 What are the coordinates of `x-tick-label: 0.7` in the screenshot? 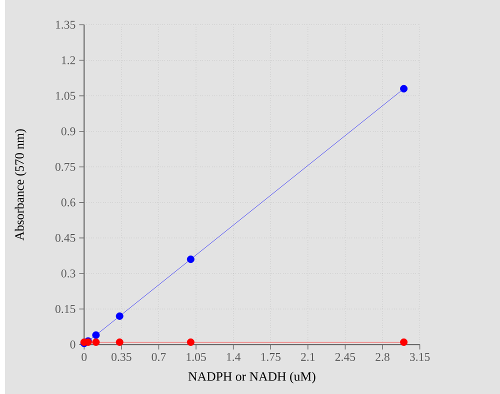 It's located at (159, 357).